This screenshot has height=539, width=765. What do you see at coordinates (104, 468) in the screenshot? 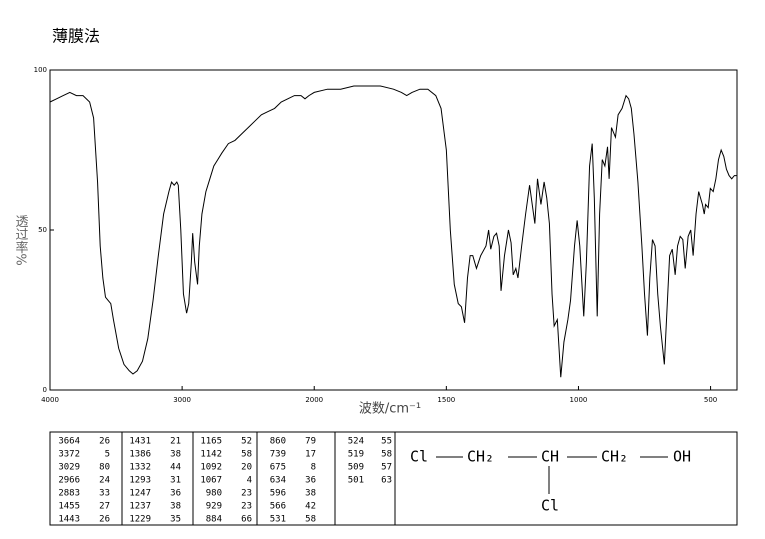
I see `peak-transmittance: 80` at bounding box center [104, 468].